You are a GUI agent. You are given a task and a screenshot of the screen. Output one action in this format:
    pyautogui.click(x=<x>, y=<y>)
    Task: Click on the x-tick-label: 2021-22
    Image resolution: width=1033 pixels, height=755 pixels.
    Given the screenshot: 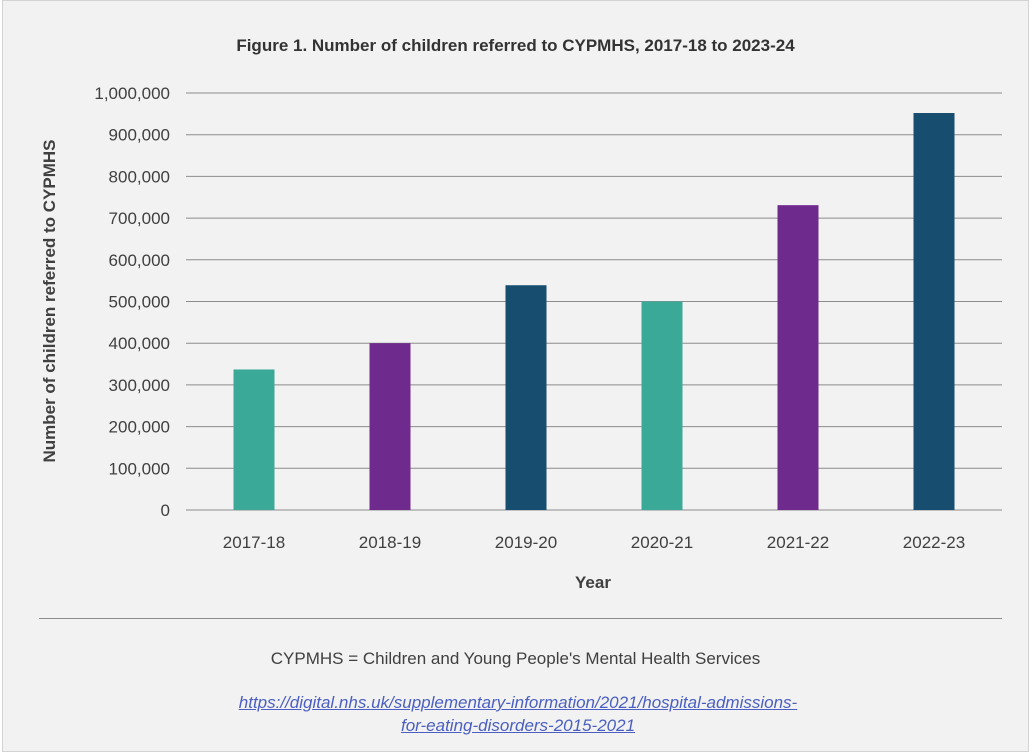 What is the action you would take?
    pyautogui.click(x=798, y=542)
    